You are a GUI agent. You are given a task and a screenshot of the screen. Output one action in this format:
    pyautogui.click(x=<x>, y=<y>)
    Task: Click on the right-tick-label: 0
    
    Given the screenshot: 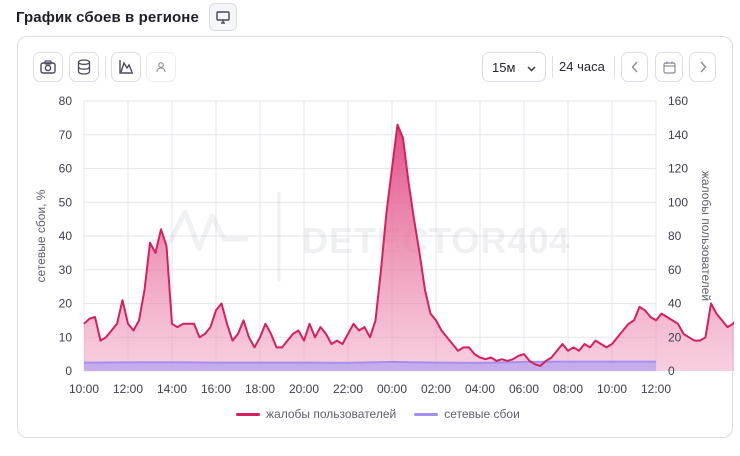 What is the action you would take?
    pyautogui.click(x=671, y=371)
    